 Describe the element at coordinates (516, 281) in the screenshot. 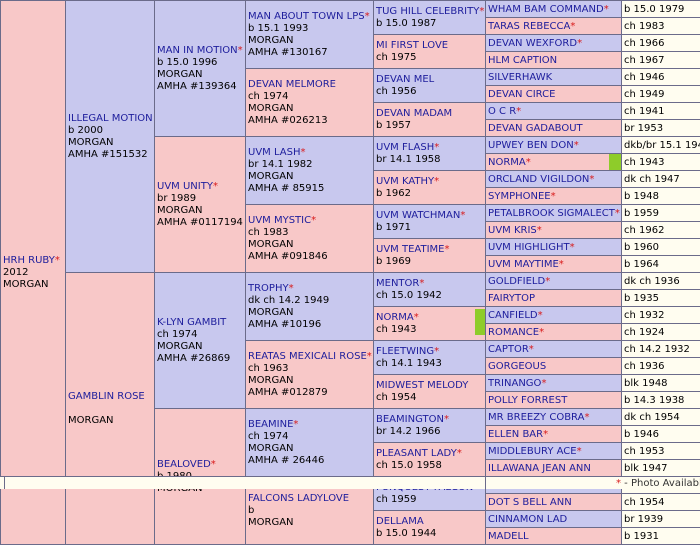

I see `horse-name-link: GOLDFIELD` at that location.